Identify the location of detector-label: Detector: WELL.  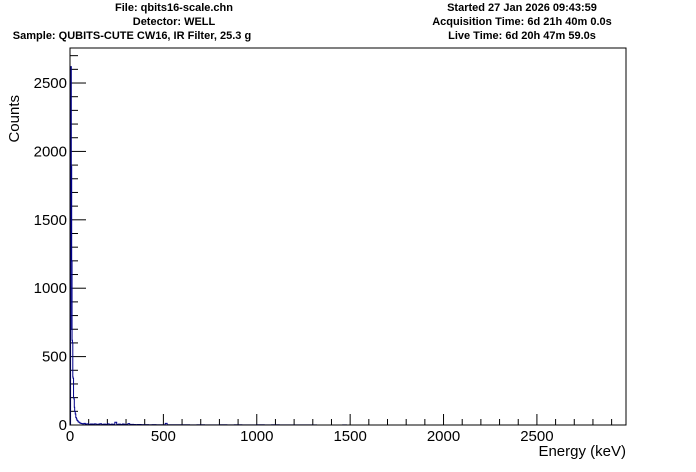
(174, 22).